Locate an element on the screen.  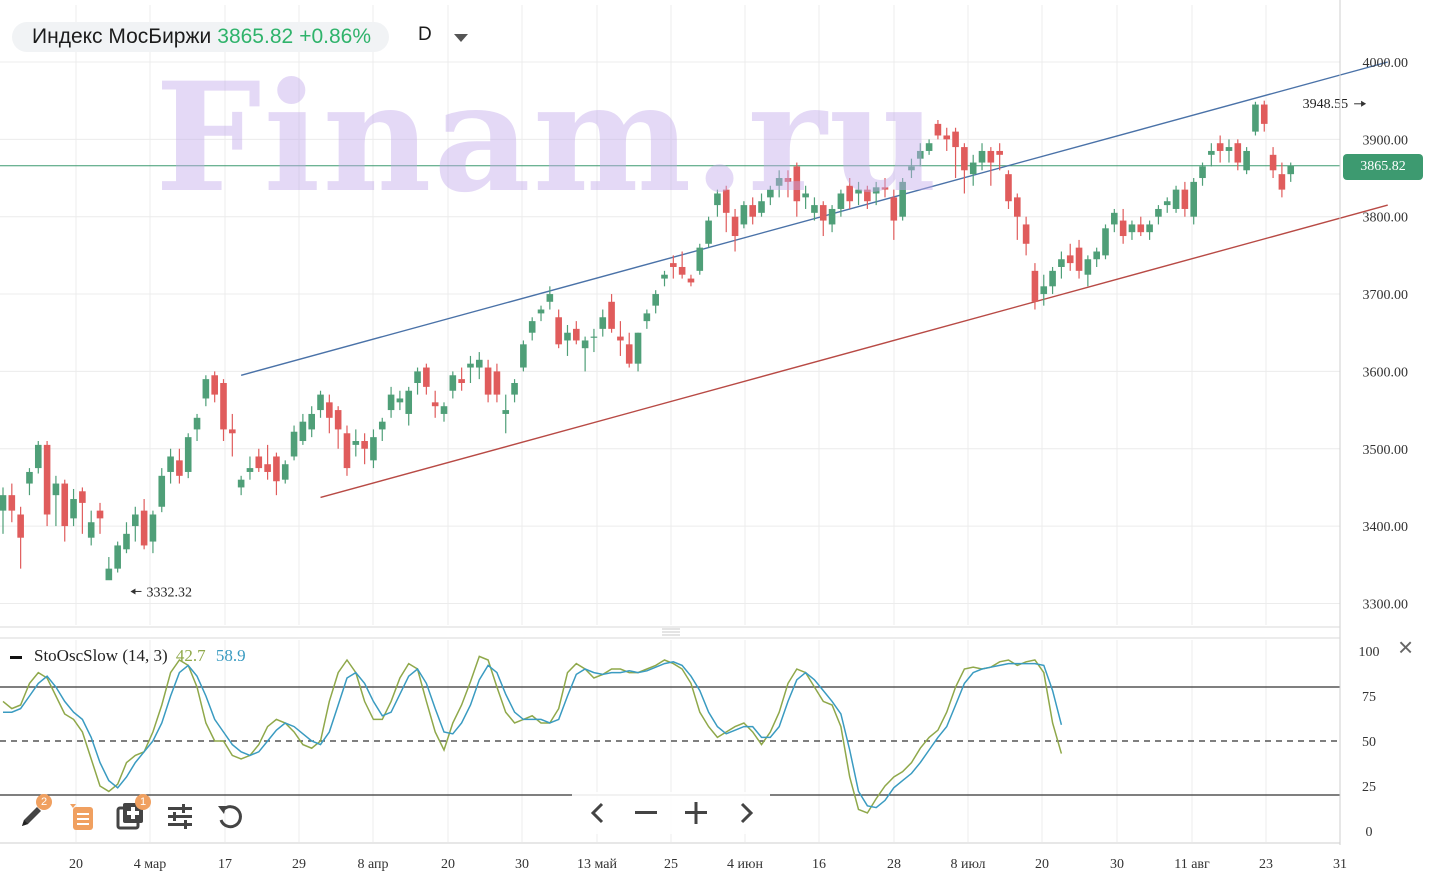
stoch-tick-label: 0 is located at coordinates (1369, 832).